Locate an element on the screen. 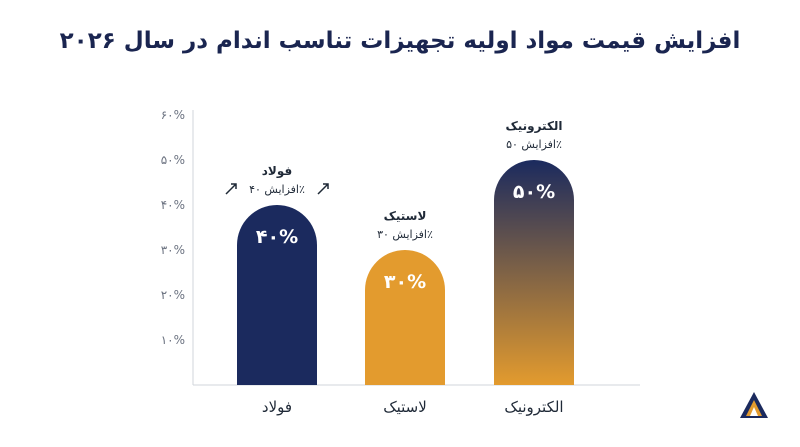 The height and width of the screenshot is (447, 800). annotation-sub: افزایش ۴۰٪ is located at coordinates (277, 189).